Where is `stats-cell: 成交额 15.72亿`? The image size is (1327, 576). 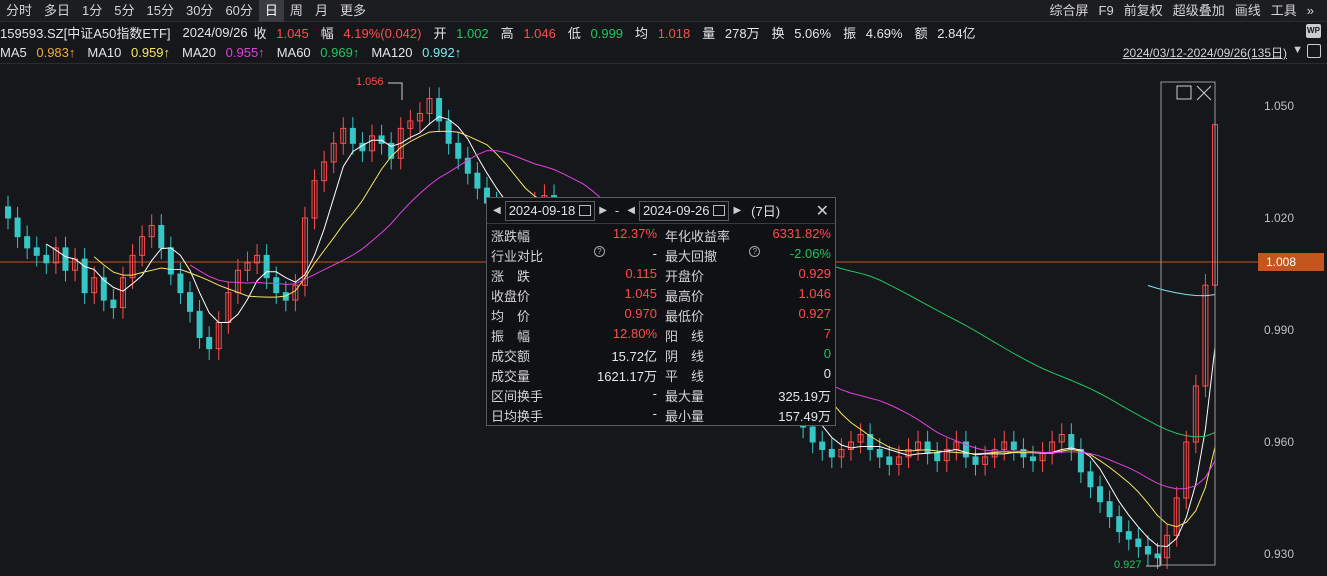 stats-cell: 成交额 15.72亿 is located at coordinates (574, 355).